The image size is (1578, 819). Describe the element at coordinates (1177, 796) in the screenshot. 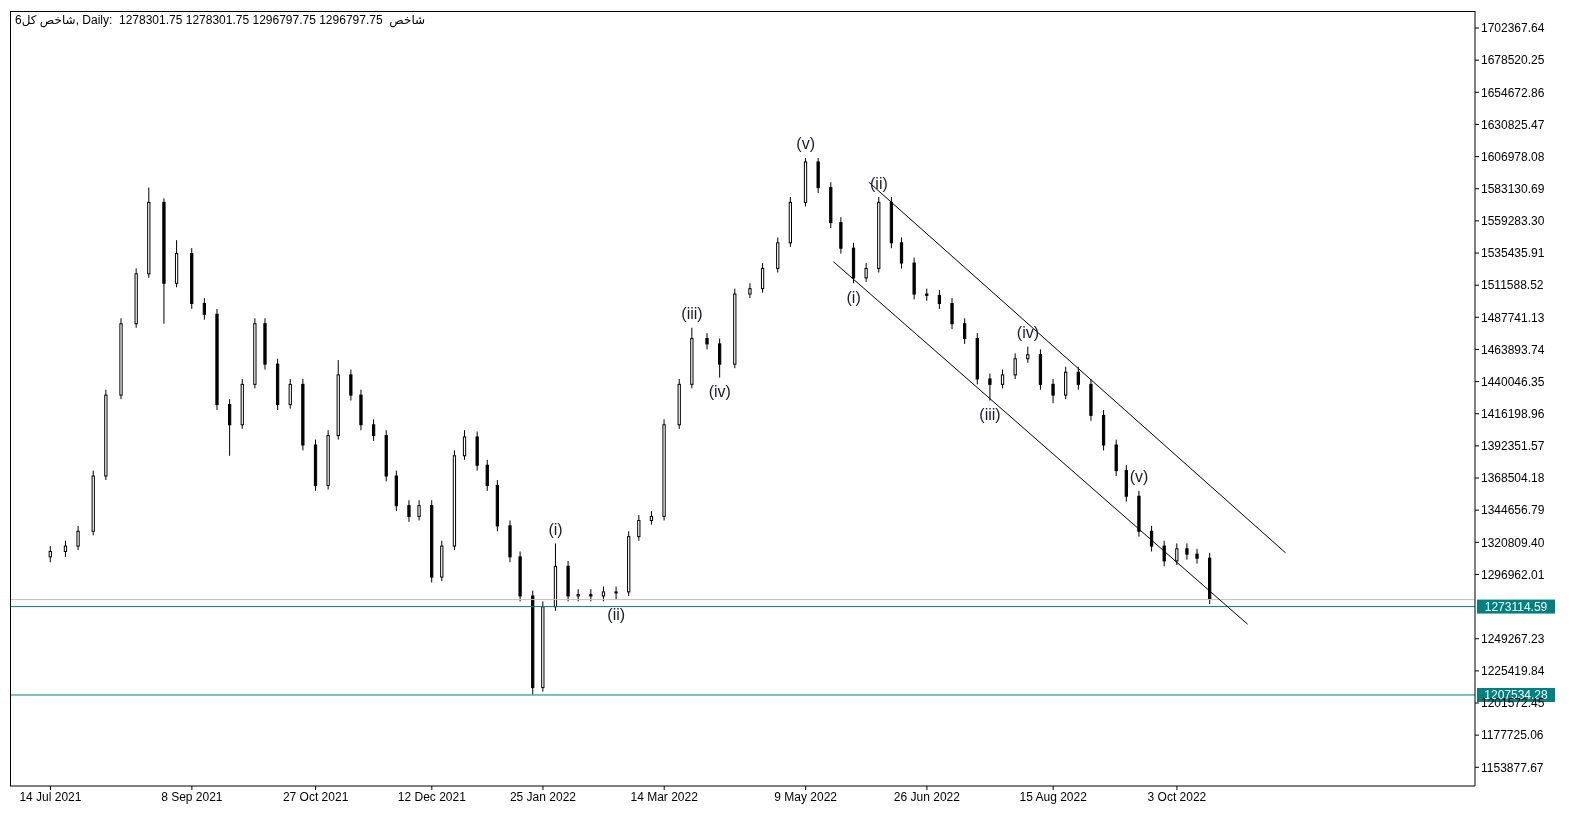

I see `x-tick-label: 3 Oct 2022` at that location.